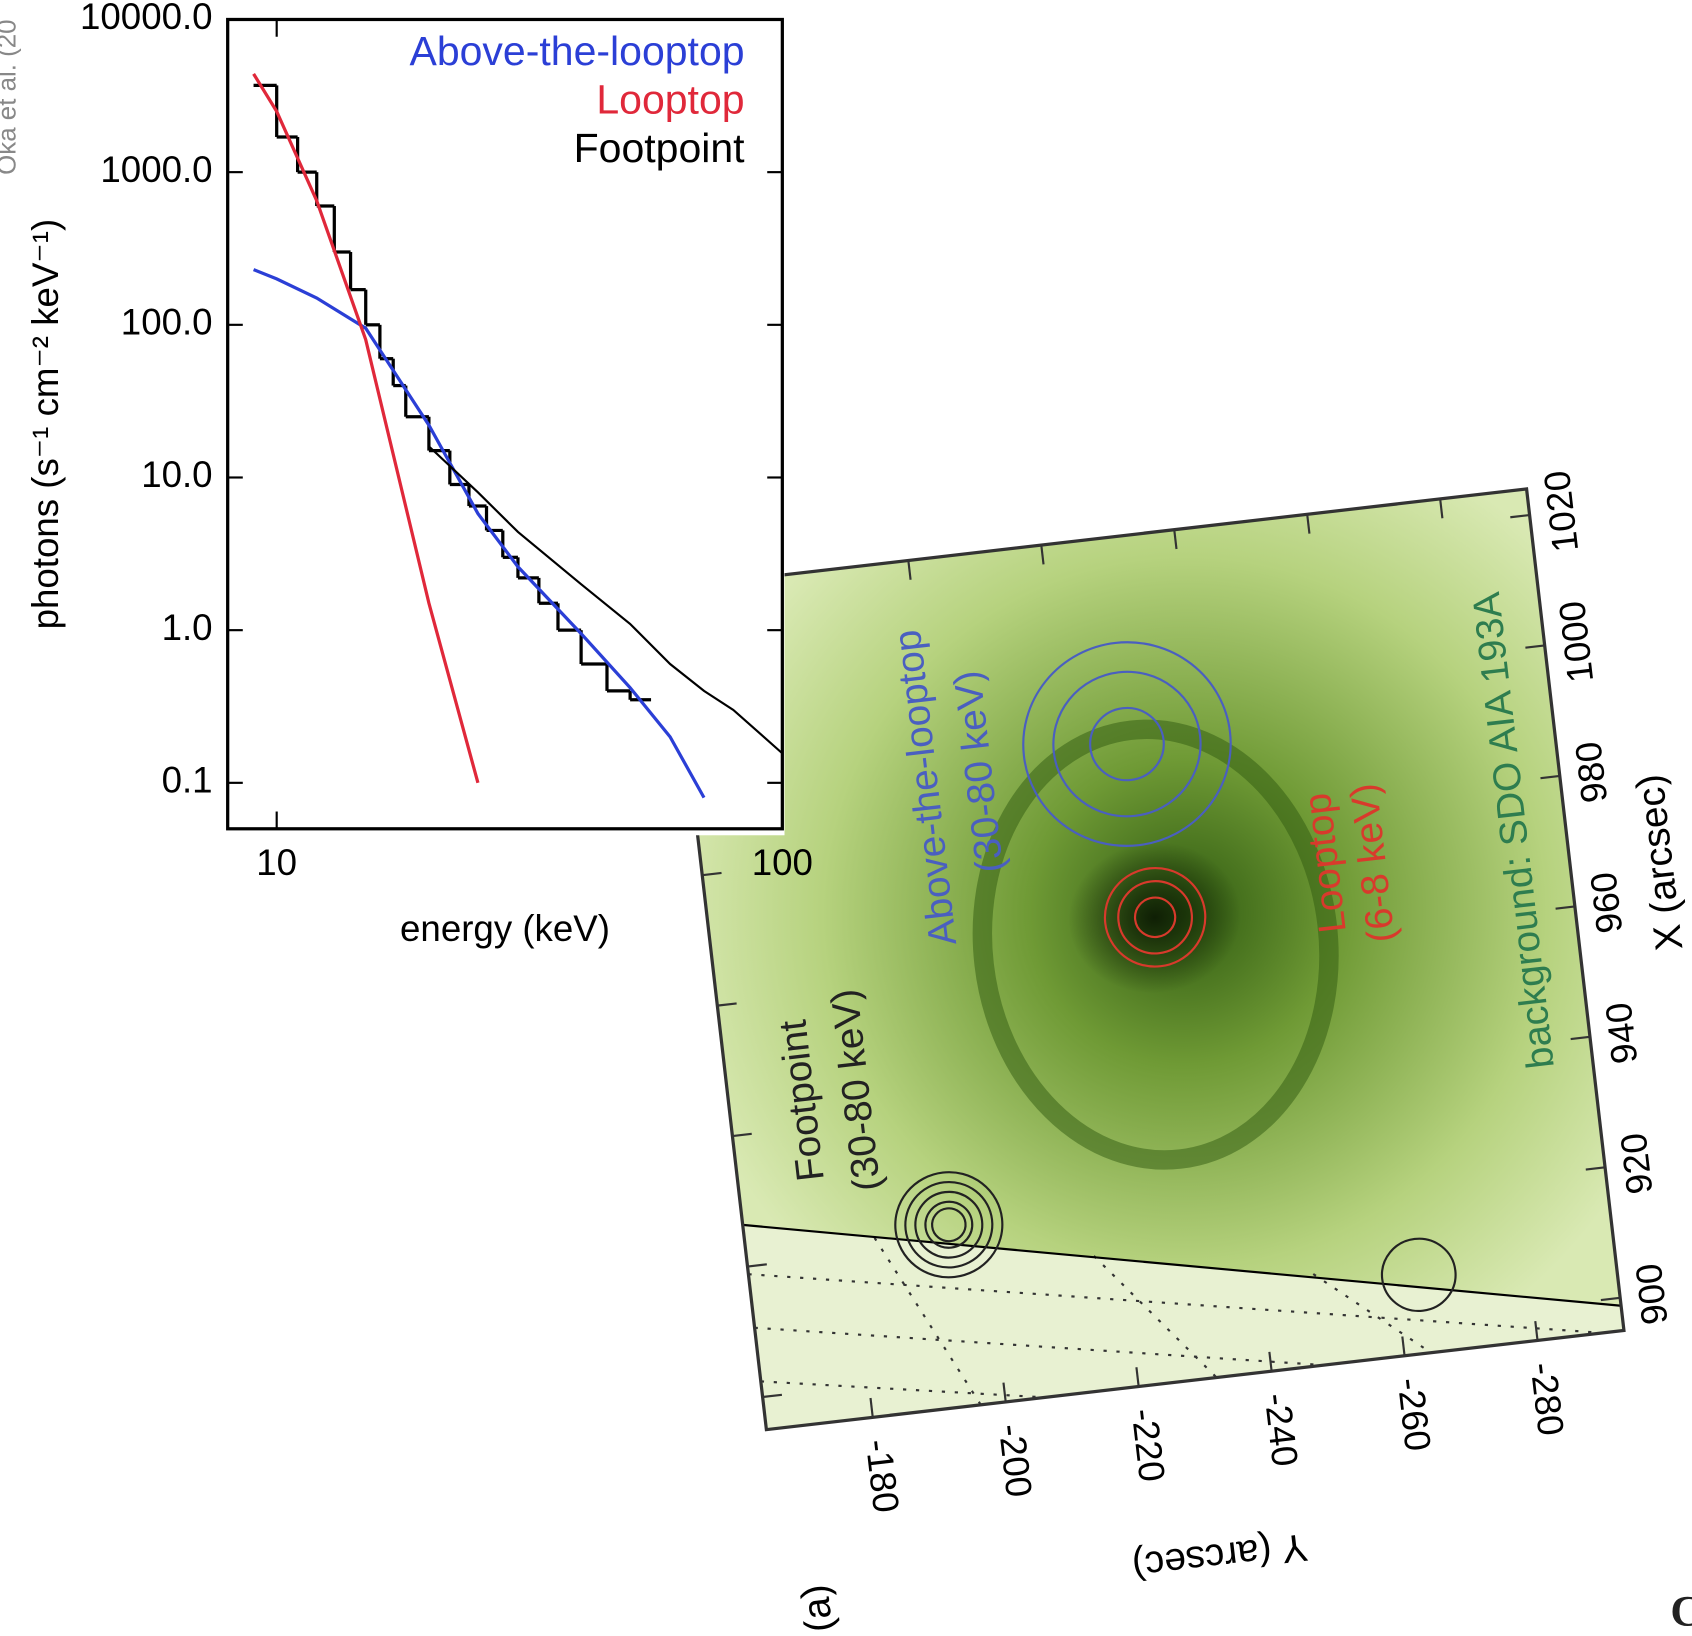 The image size is (1692, 1636). Describe the element at coordinates (1576, 642) in the screenshot. I see `y-tick-label: 1000` at that location.